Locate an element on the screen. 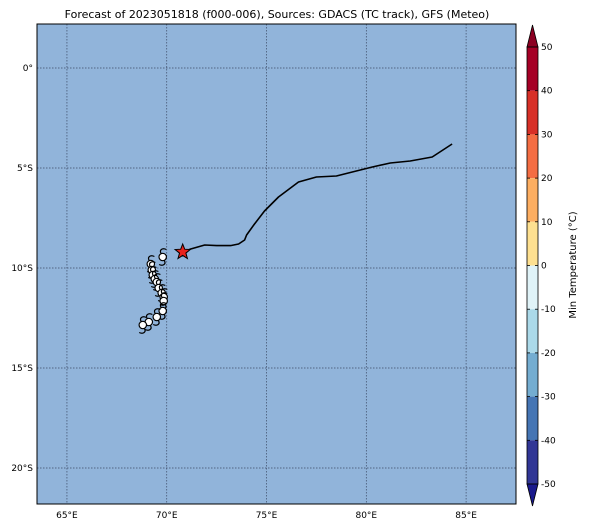  latitude-labels: 0° 5°S 10°S 15°S 20°S is located at coordinates (22, 269).